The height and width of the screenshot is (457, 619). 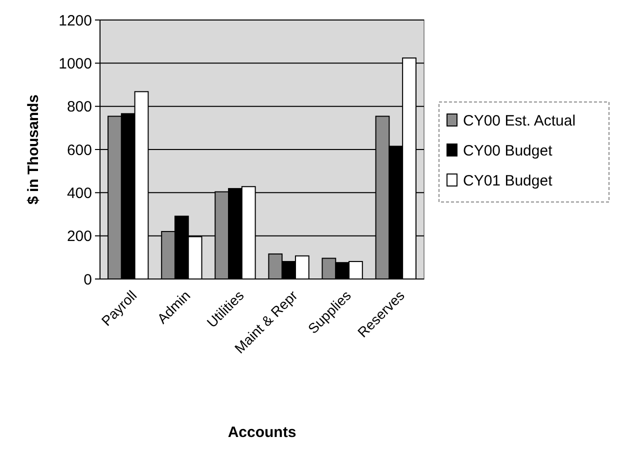 I want to click on y-tick-label: 800, so click(x=79, y=107).